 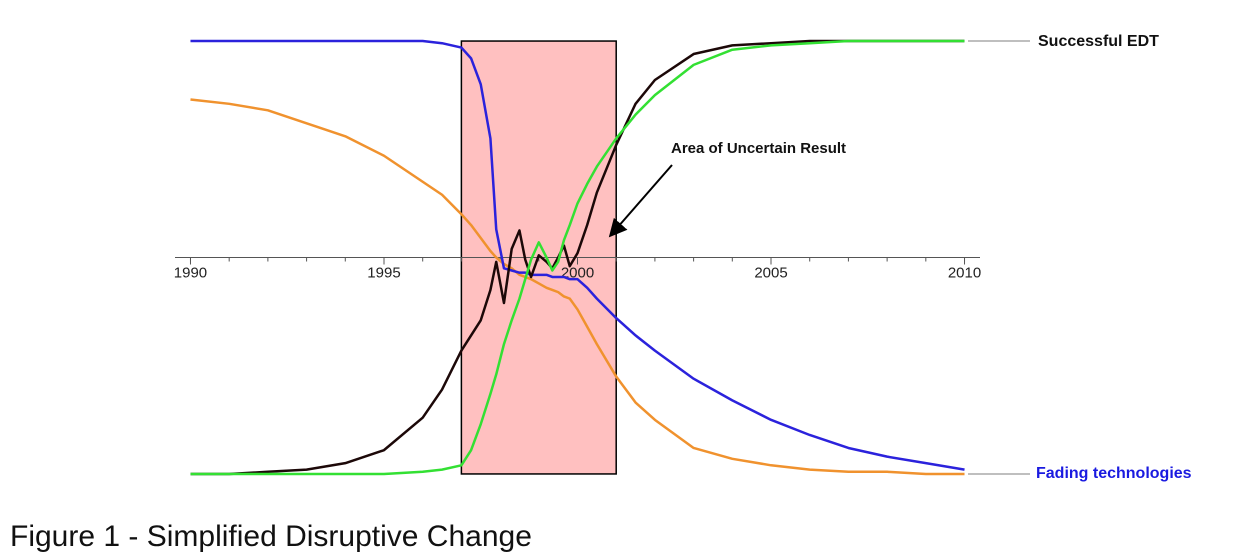 I want to click on caption: Figure 1 - Simplified Disruptive Change, so click(x=271, y=536).